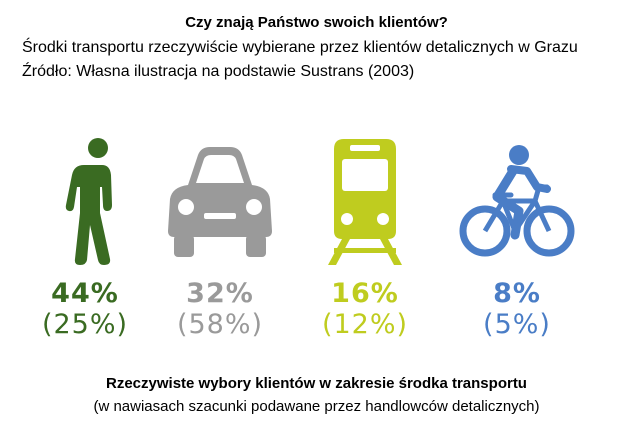  I want to click on mode-bicycle: 8% (5%), so click(517, 238).